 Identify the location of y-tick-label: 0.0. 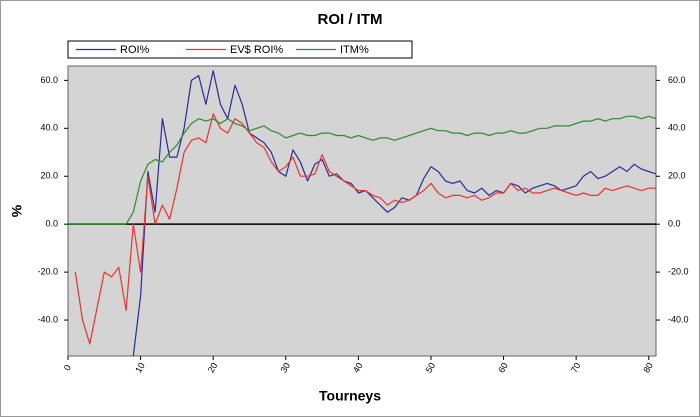
(51, 224).